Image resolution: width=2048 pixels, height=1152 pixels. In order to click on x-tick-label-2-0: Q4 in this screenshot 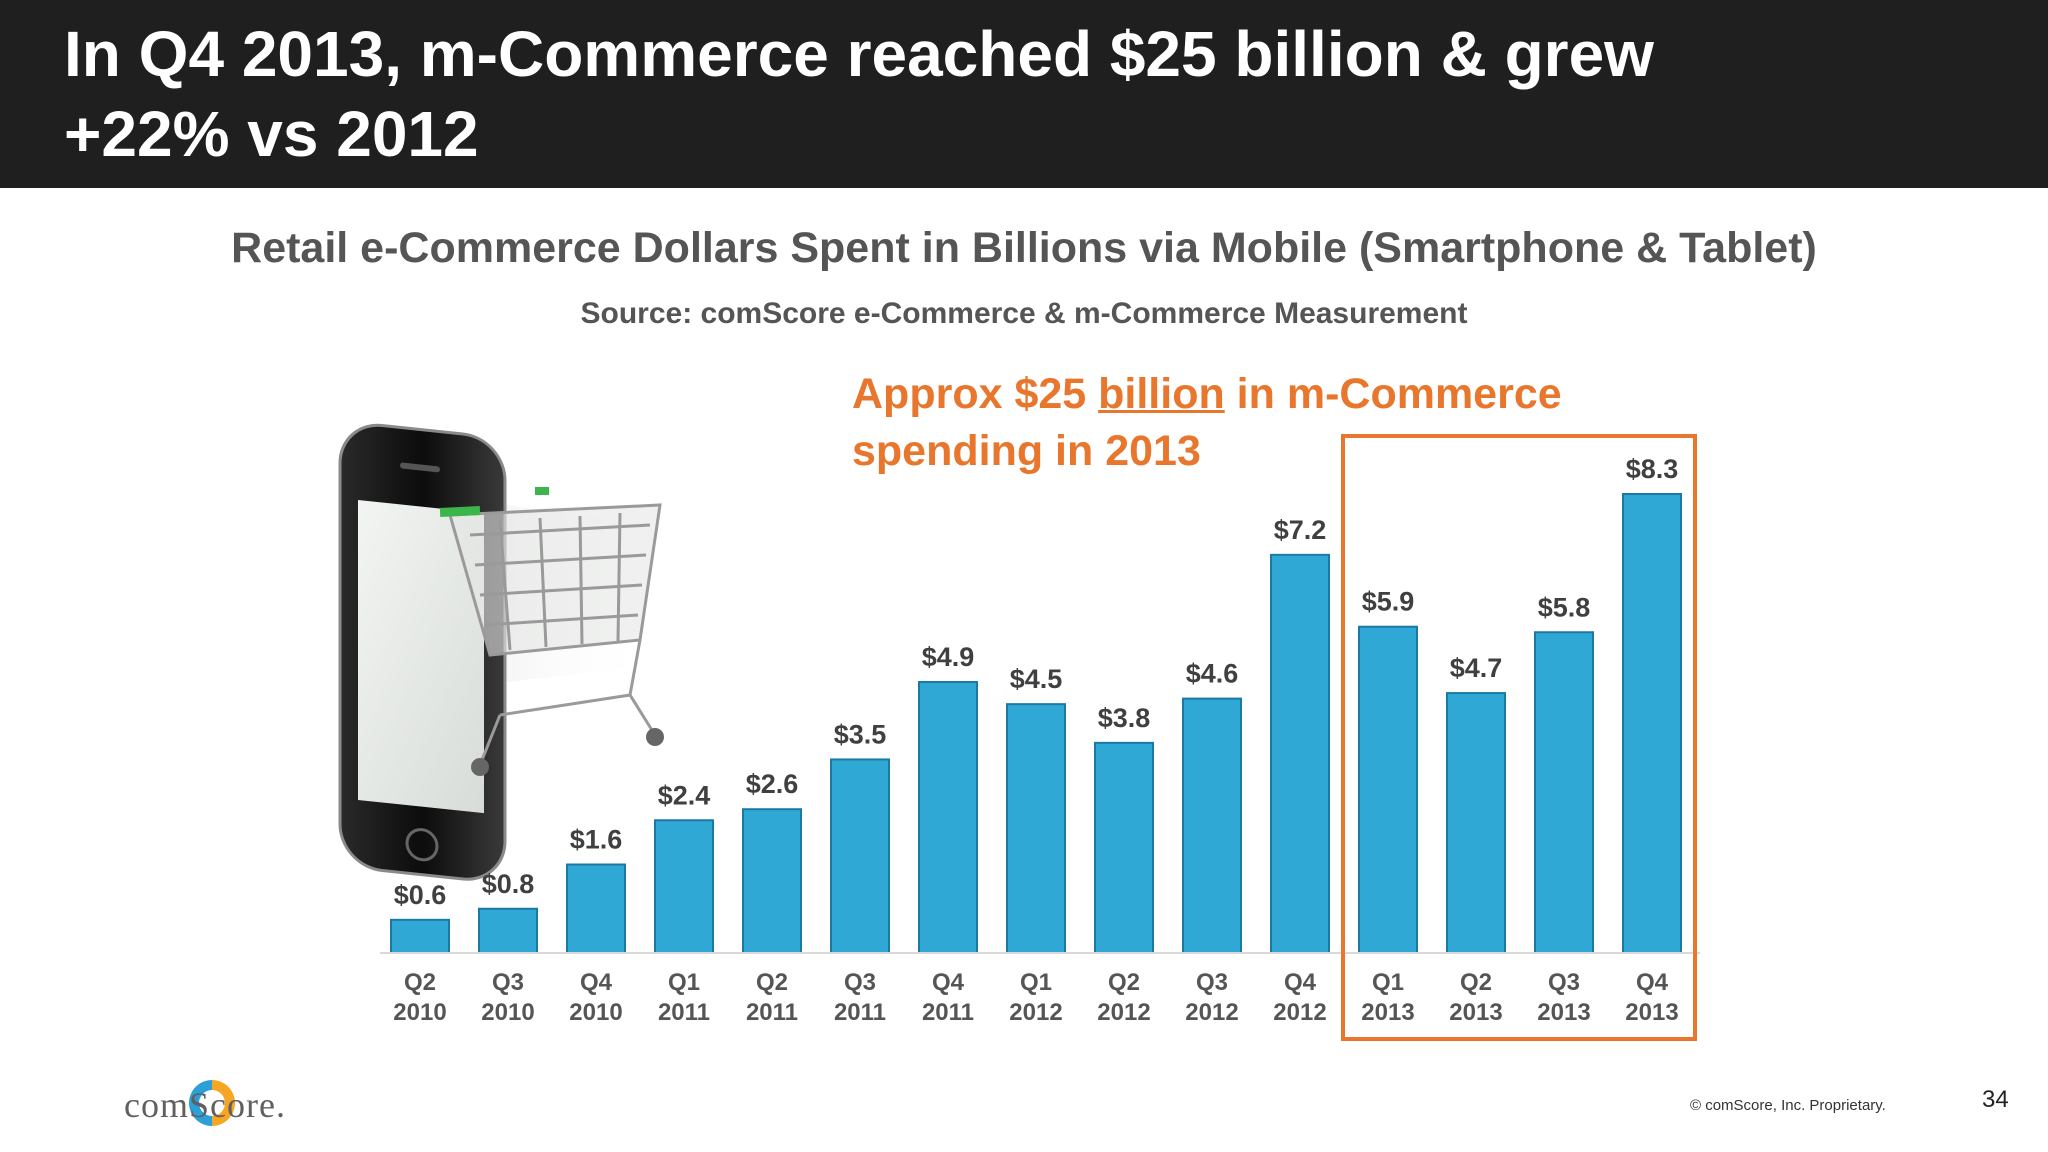, I will do `click(596, 982)`.